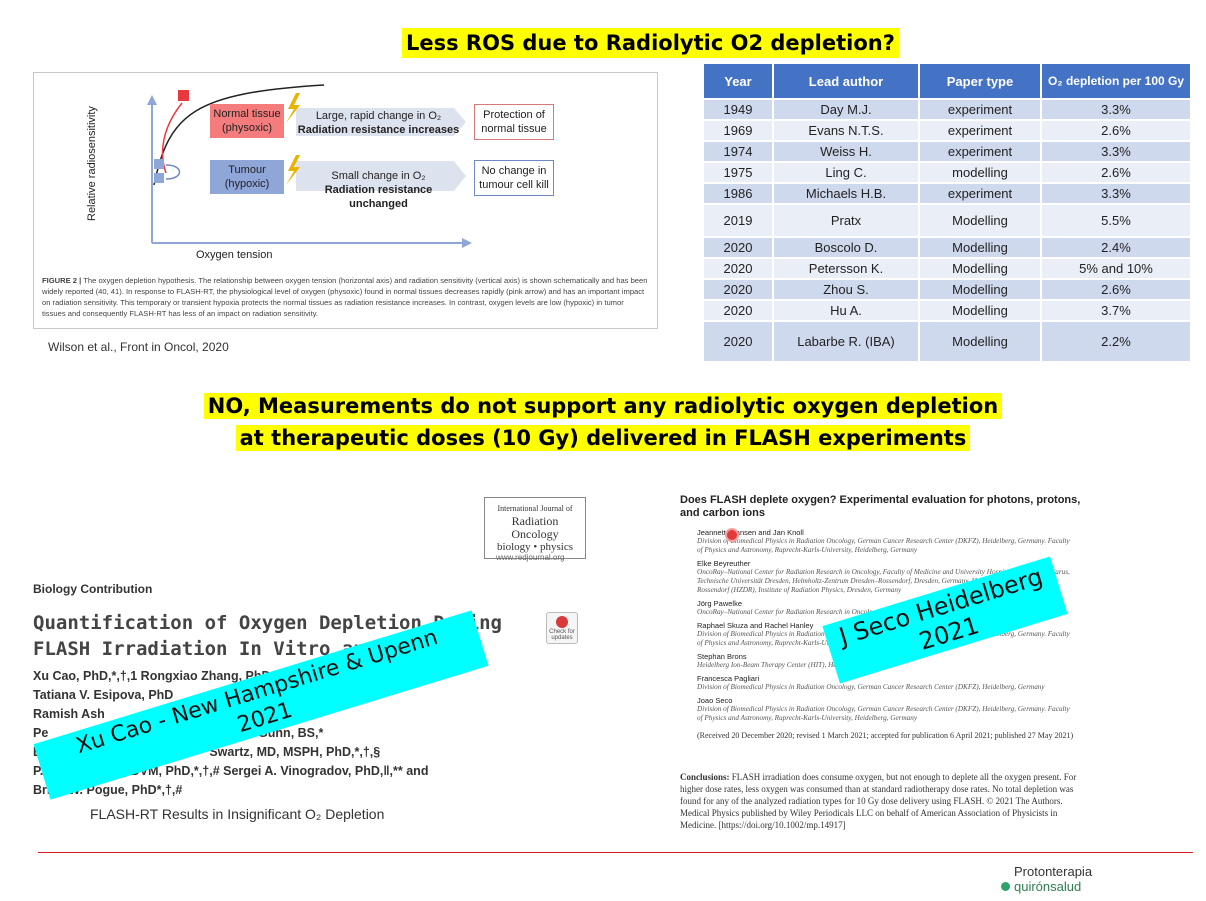  What do you see at coordinates (715, 700) in the screenshot?
I see `author-name: Joao Seco` at bounding box center [715, 700].